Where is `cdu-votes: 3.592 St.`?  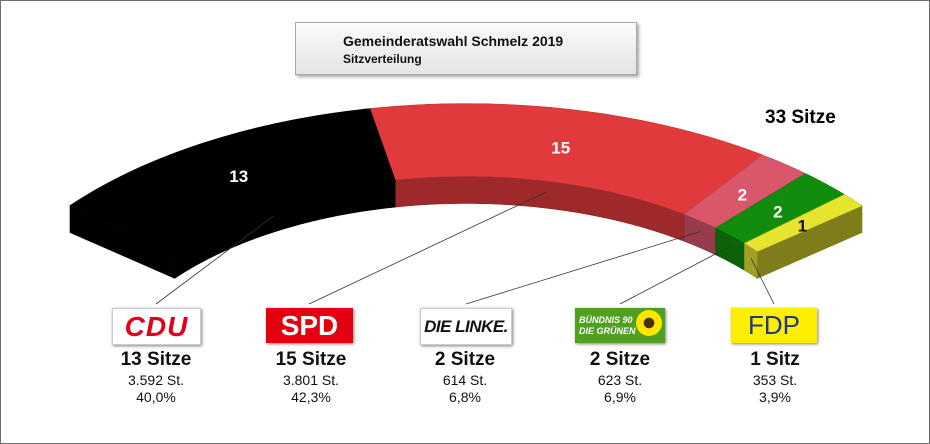
cdu-votes: 3.592 St. is located at coordinates (156, 380).